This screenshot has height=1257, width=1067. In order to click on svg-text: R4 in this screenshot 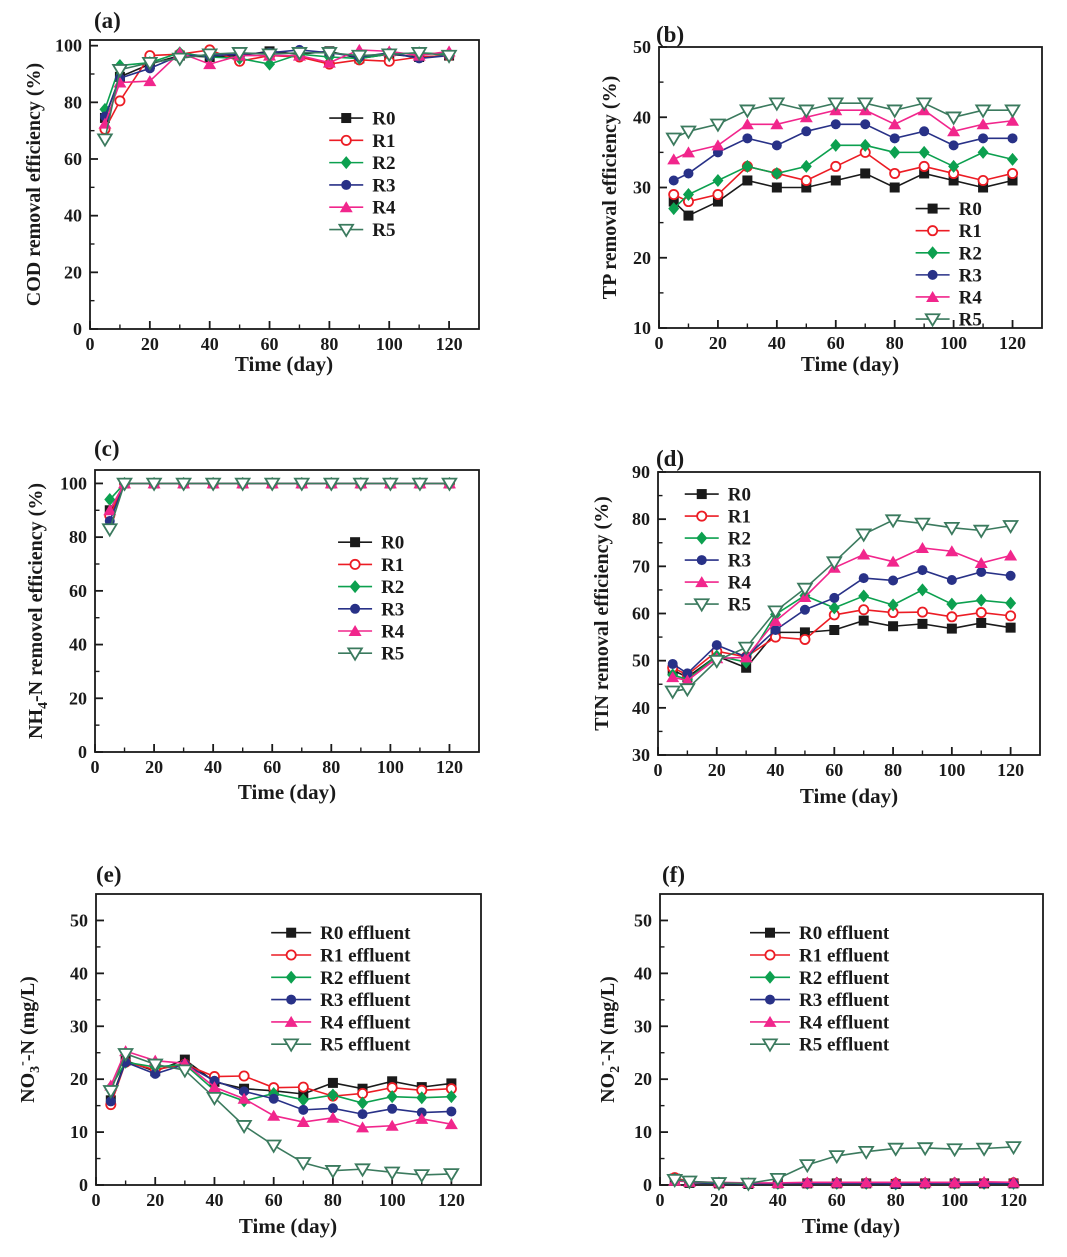, I will do `click(384, 208)`.